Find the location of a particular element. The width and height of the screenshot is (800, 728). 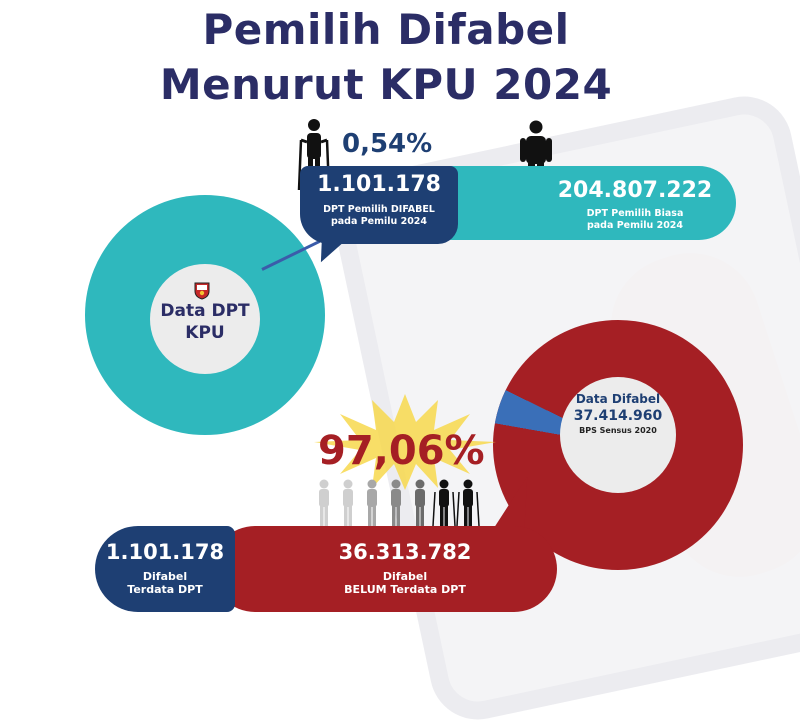

registered-difabel-label-line2: Terdata DPT is located at coordinates (165, 589).